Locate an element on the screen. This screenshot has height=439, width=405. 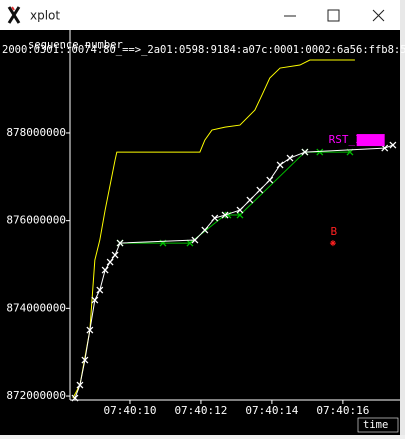
x-tick-label: 07:40:12 is located at coordinates (200, 410).